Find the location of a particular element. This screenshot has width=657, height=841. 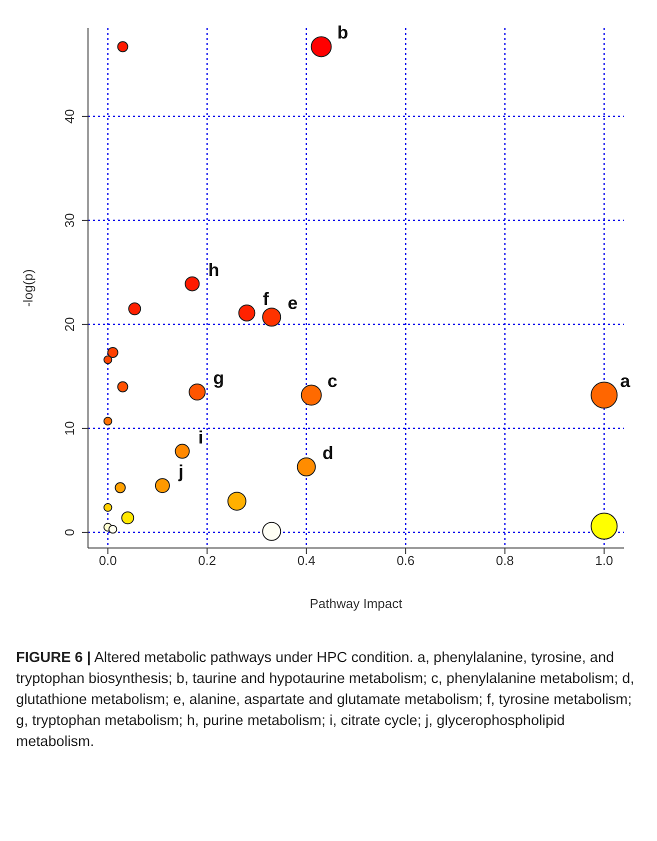

annotation: d is located at coordinates (328, 452).